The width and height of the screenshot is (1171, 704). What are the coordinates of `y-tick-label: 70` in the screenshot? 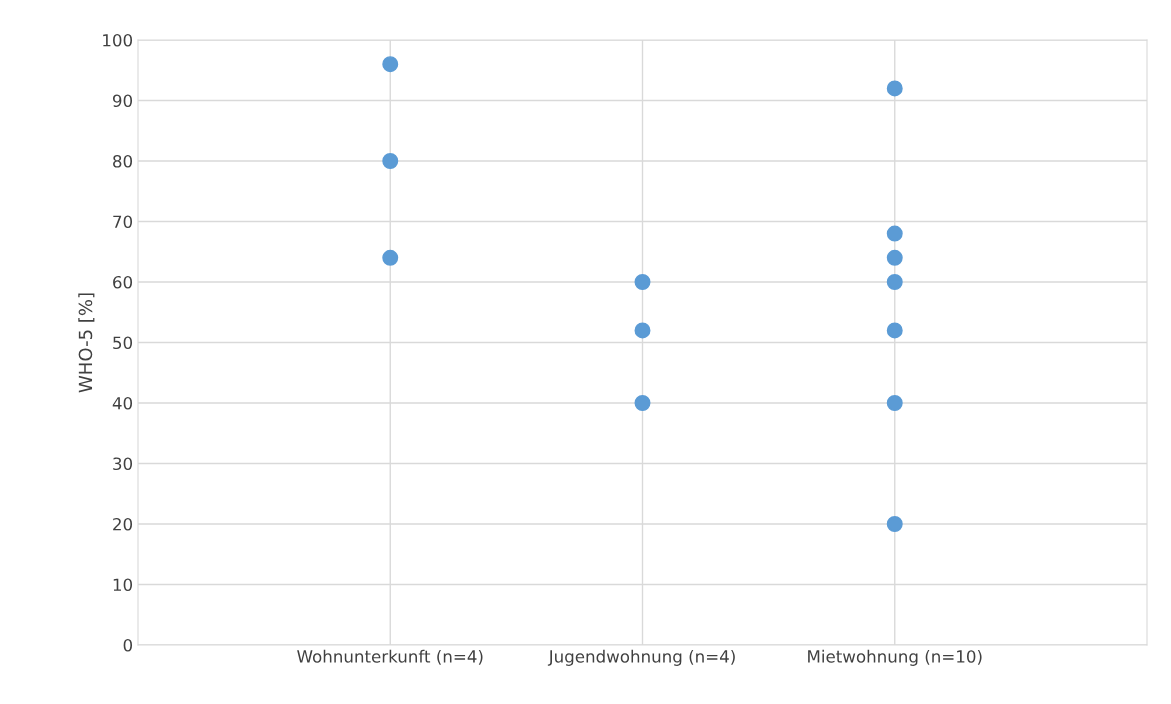 It's located at (123, 222).